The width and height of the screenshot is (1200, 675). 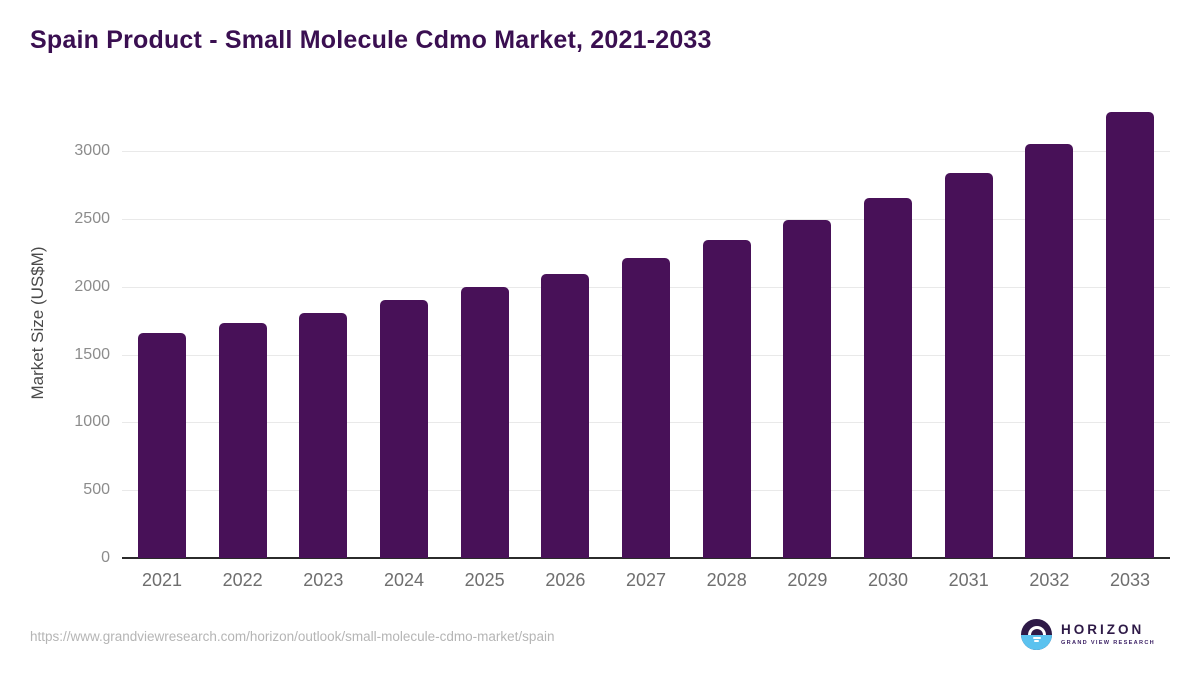 What do you see at coordinates (888, 377) in the screenshot?
I see `bar-2030` at bounding box center [888, 377].